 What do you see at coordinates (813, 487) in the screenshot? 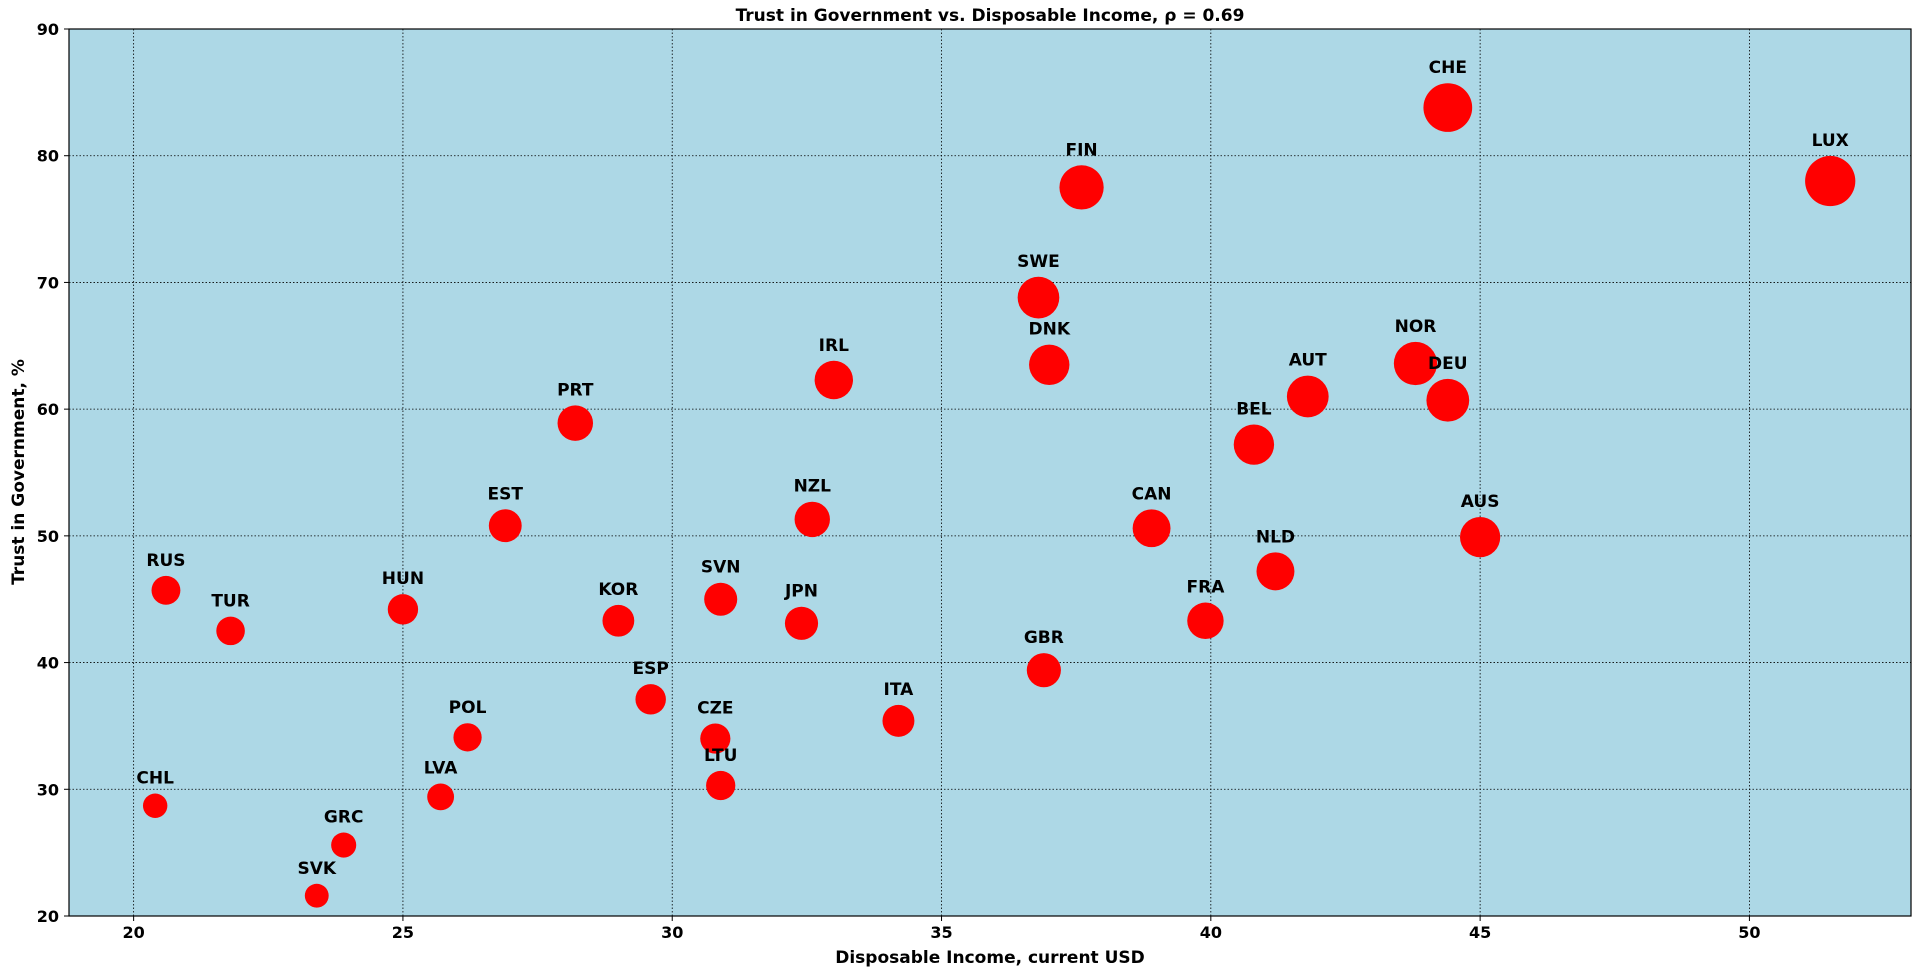
I see `data-label-nzl: NZL` at bounding box center [813, 487].